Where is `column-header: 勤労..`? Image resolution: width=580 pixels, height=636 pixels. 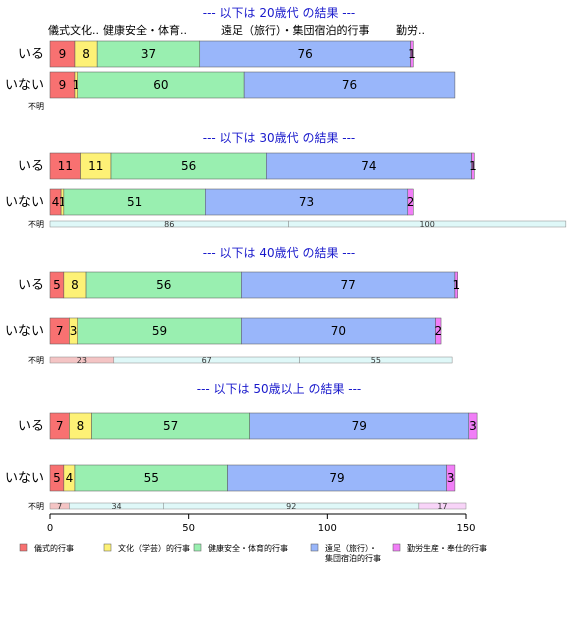
column-header: 勤労.. is located at coordinates (410, 30).